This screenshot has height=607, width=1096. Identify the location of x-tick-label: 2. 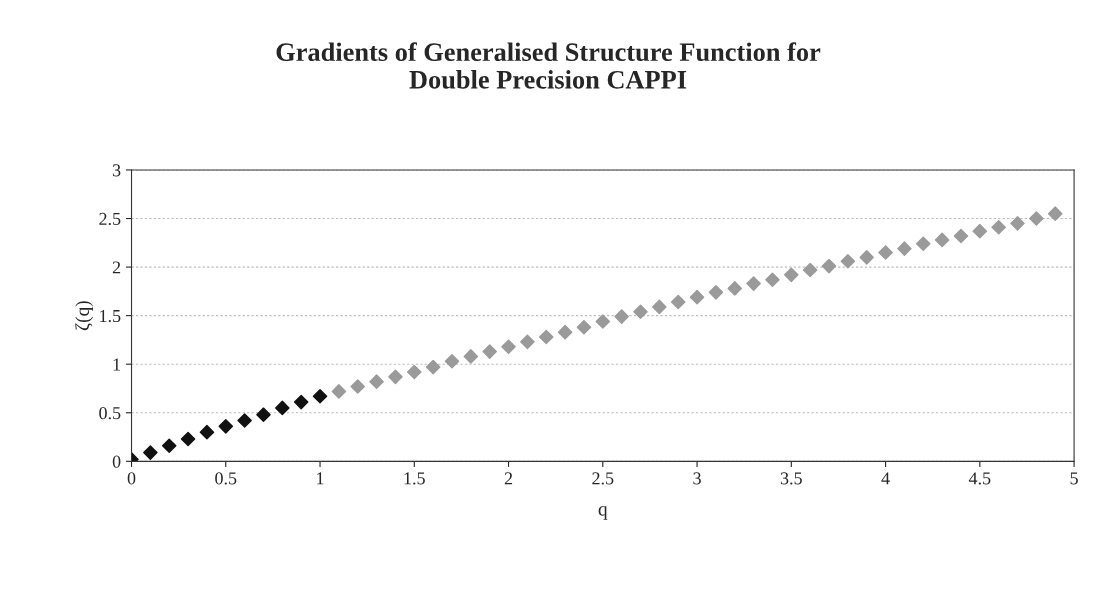
(508, 478).